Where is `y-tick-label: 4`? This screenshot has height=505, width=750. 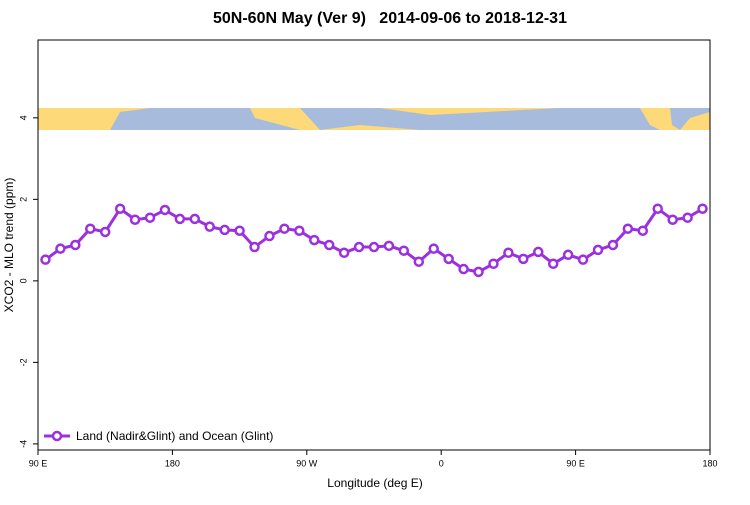 y-tick-label: 4 is located at coordinates (23, 117).